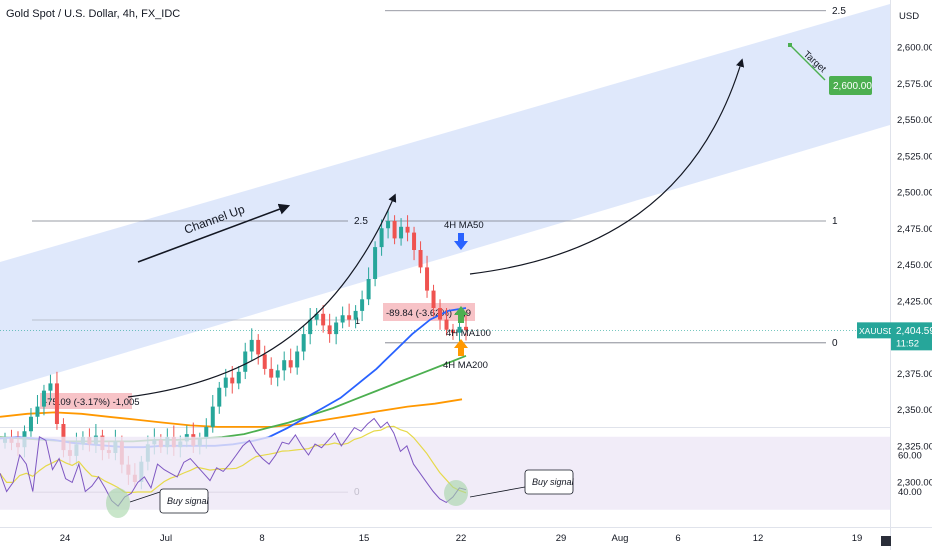  I want to click on ma50-arrow-icon, so click(461, 241).